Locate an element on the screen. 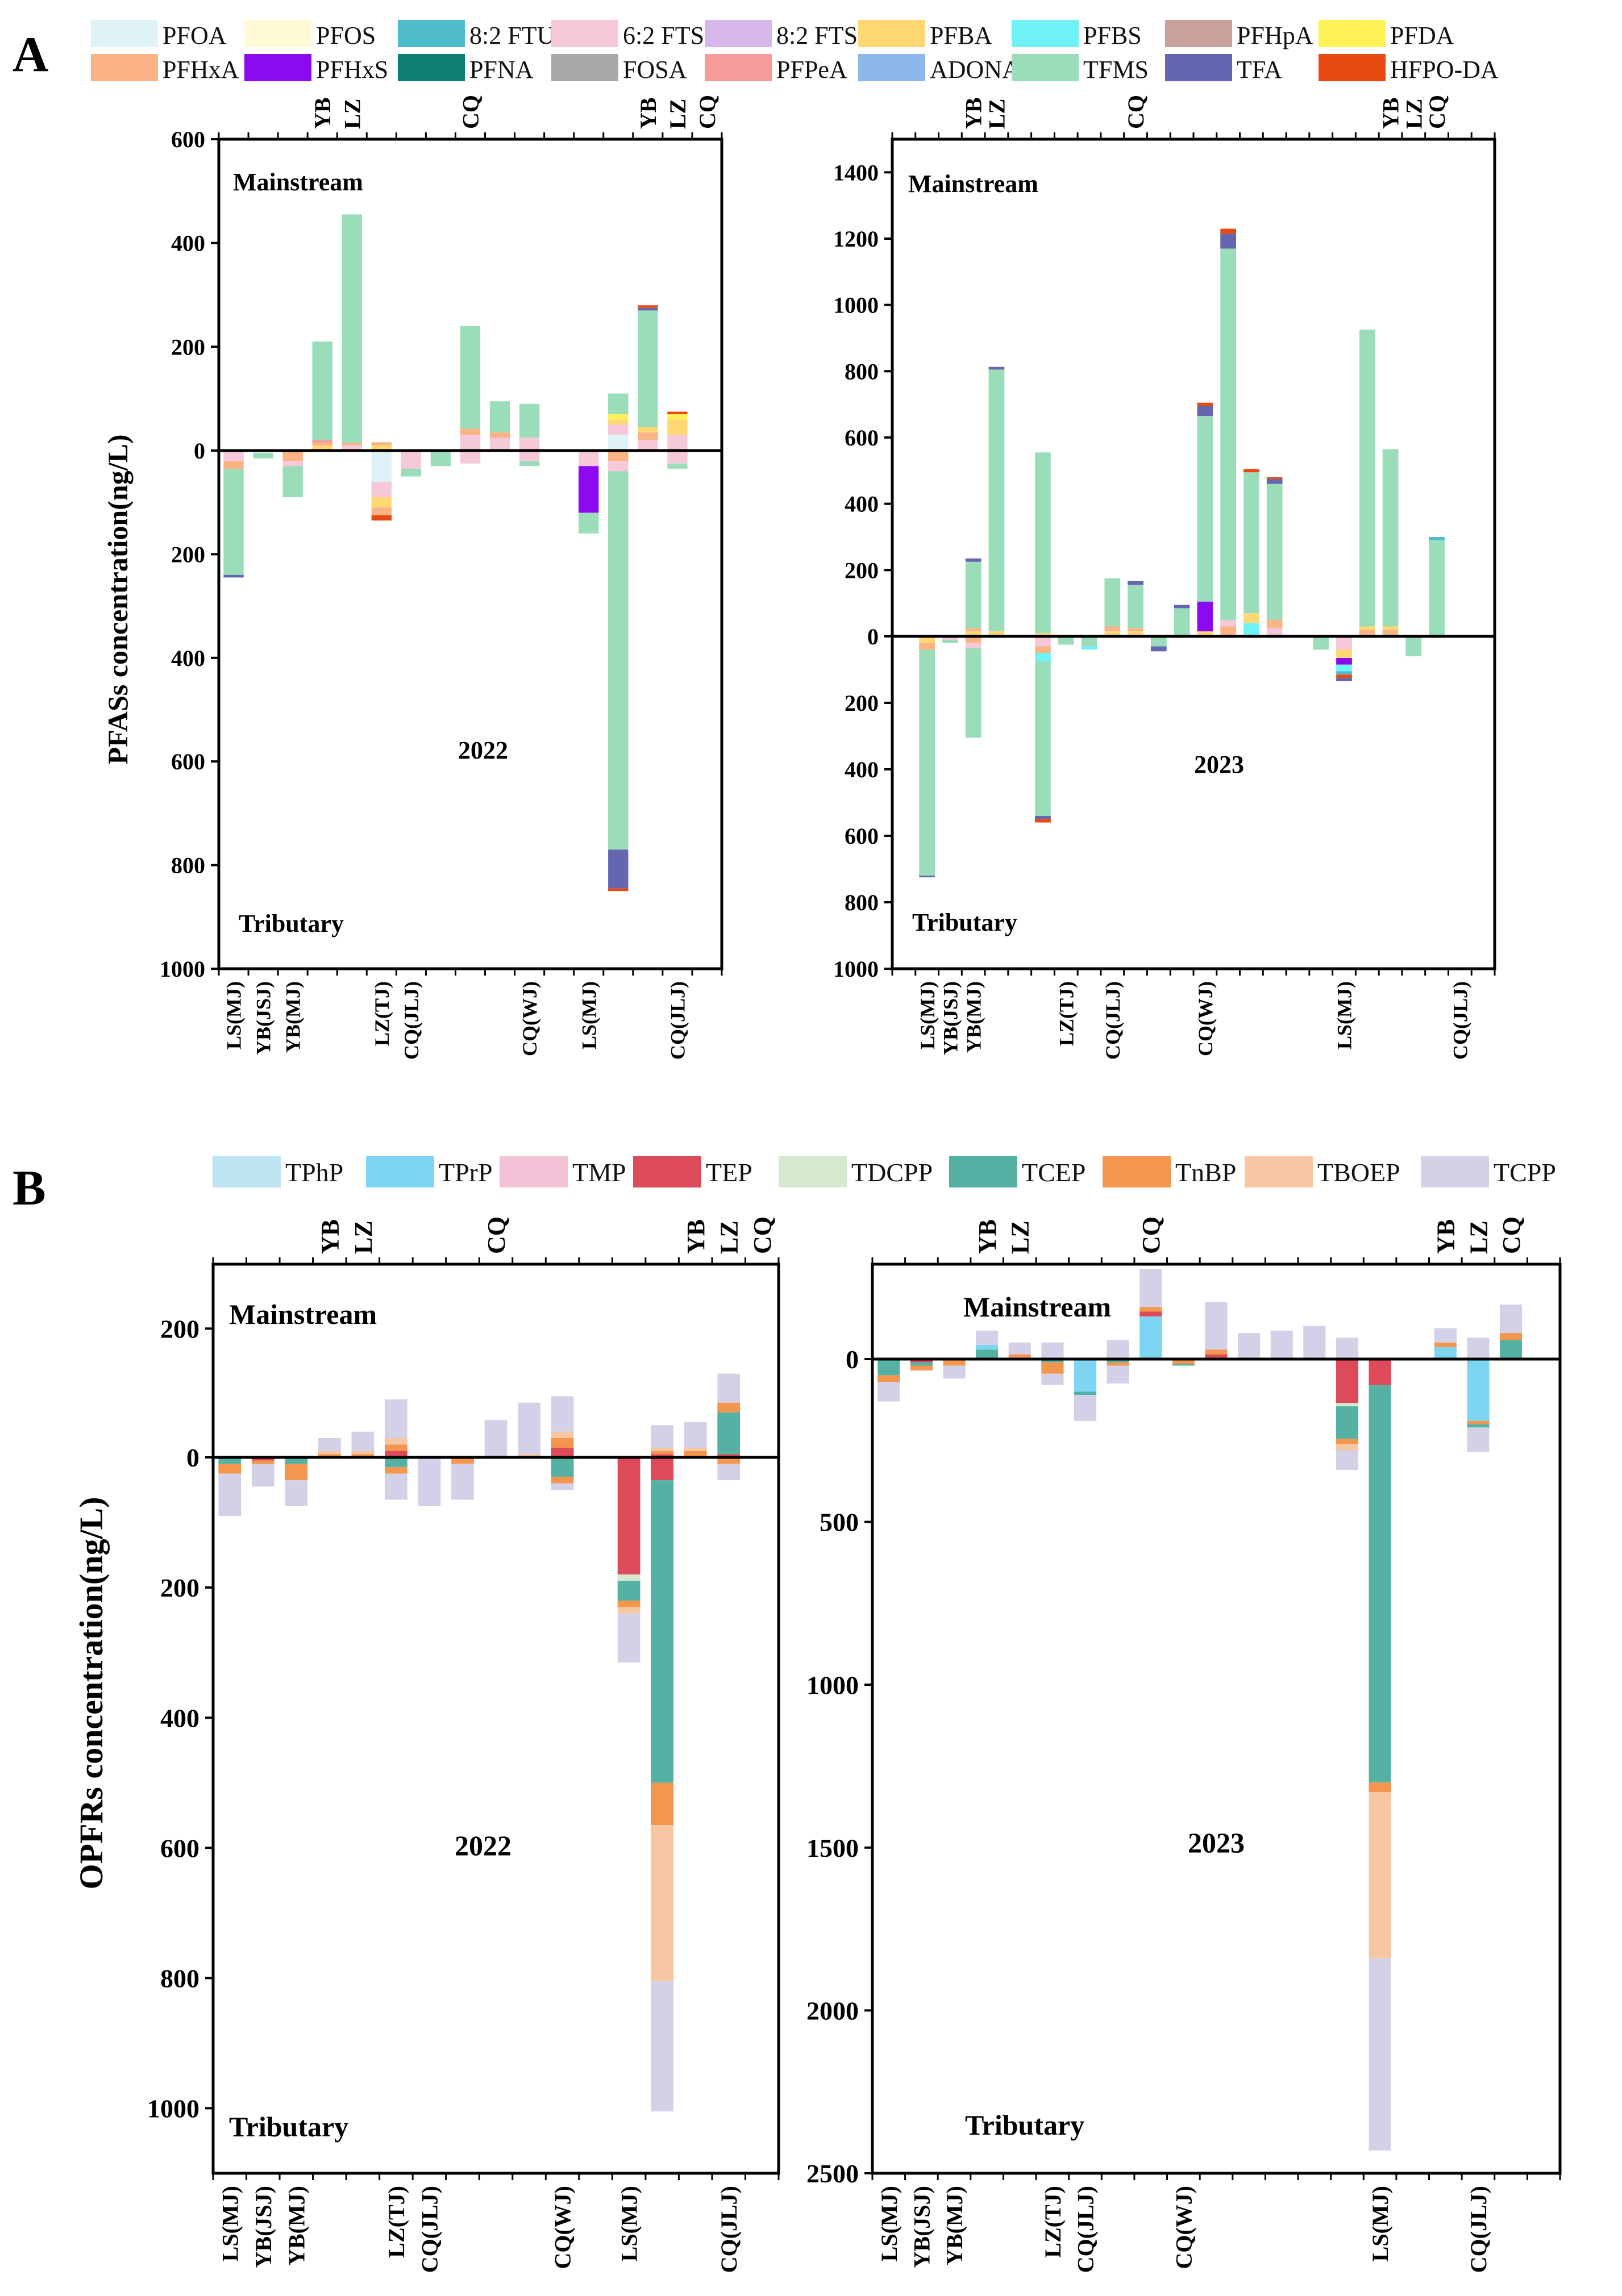 The width and height of the screenshot is (1622, 2296). plot-frame is located at coordinates (1193, 553).